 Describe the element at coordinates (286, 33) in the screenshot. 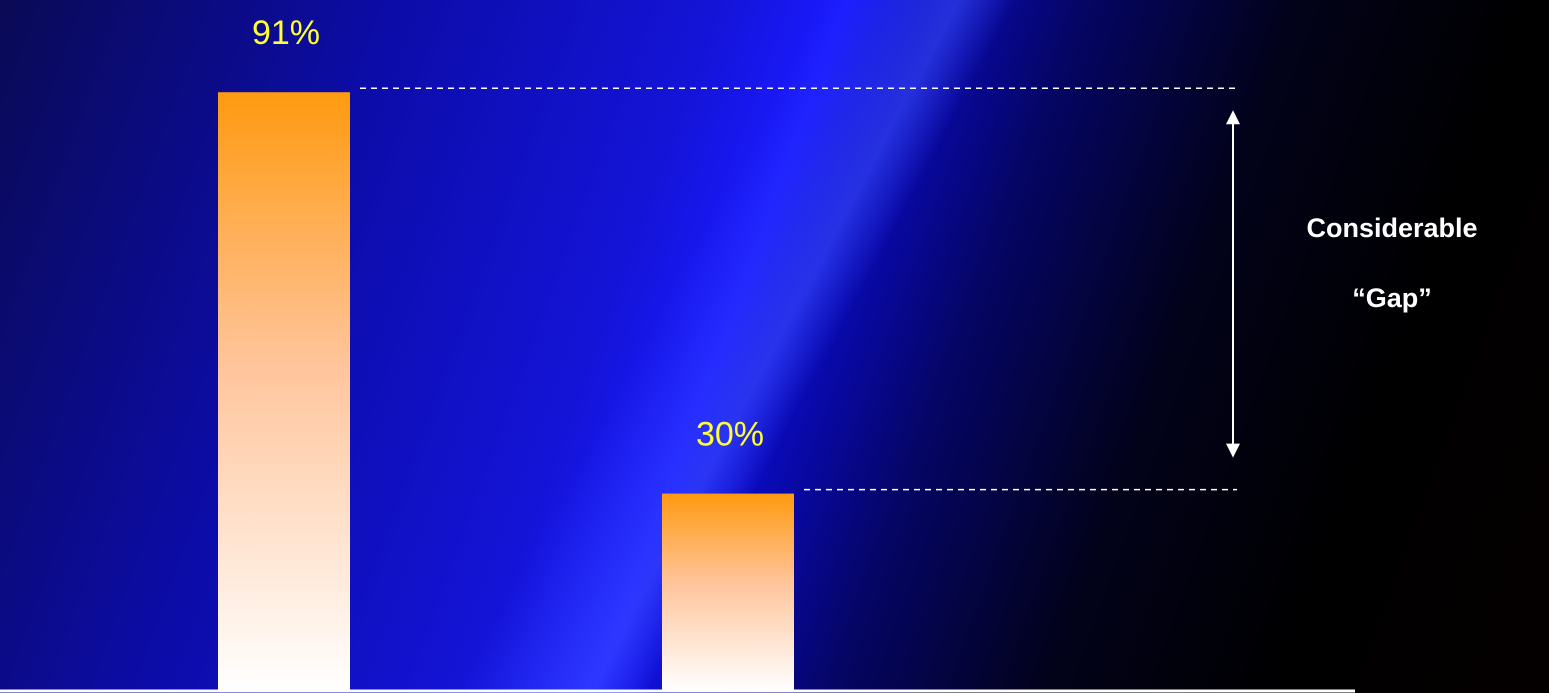

I see `bar-1-value-label: 91%` at that location.